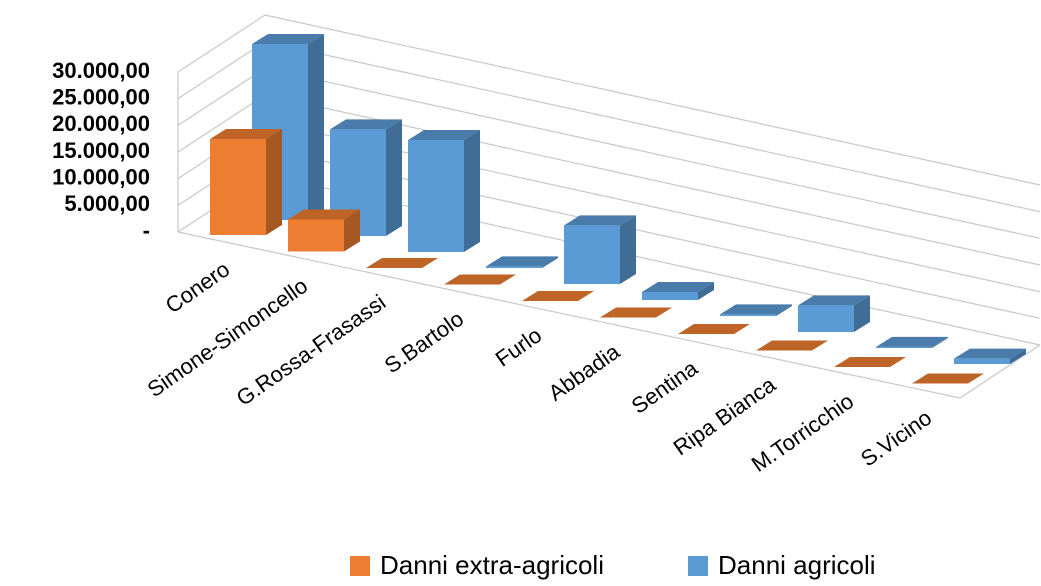 The width and height of the screenshot is (1041, 586). Describe the element at coordinates (107, 203) in the screenshot. I see `y-tick-label: 5.000,00` at that location.